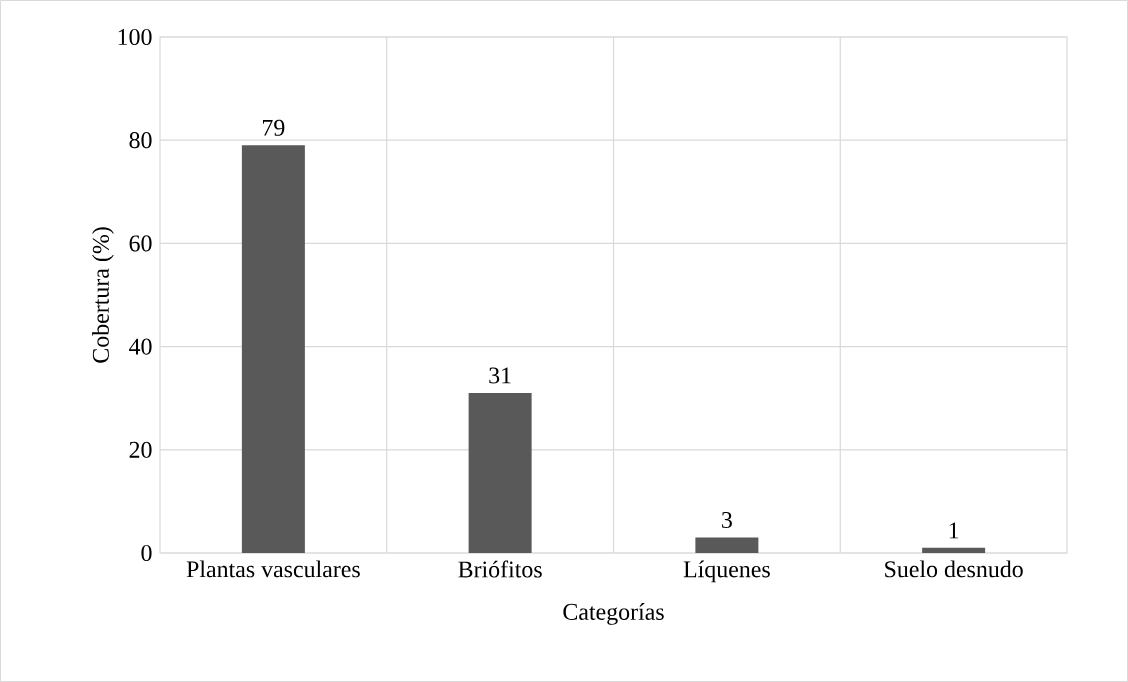  What do you see at coordinates (727, 519) in the screenshot?
I see `data-label: 3` at bounding box center [727, 519].